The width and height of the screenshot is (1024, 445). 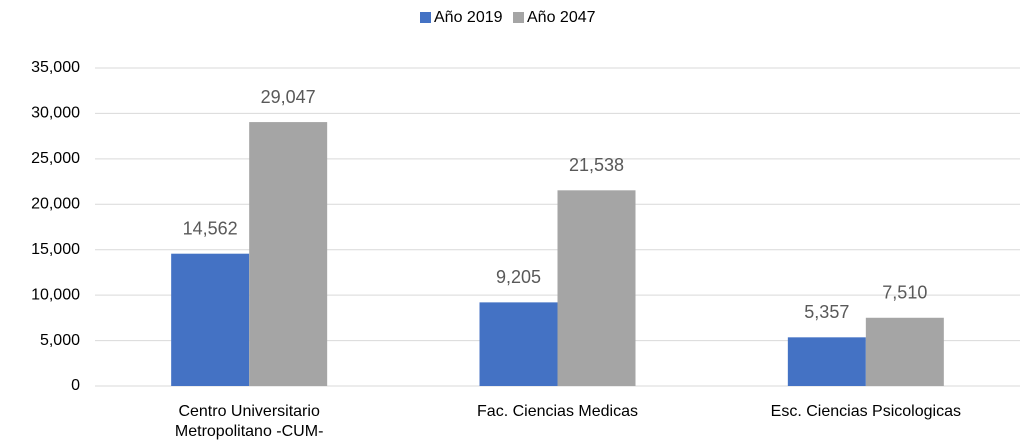 What do you see at coordinates (55, 249) in the screenshot?
I see `y-tick-label: 15,000` at bounding box center [55, 249].